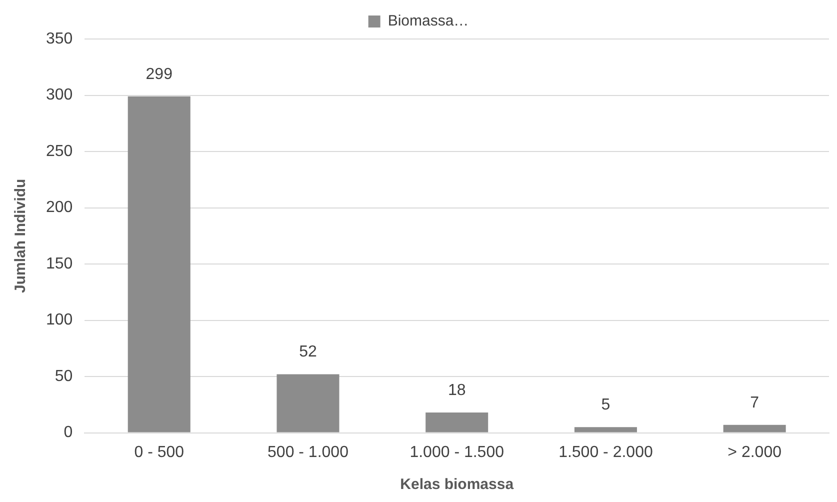 This screenshot has width=837, height=502. I want to click on x-tick-label: 1.000 - 1.500, so click(457, 452).